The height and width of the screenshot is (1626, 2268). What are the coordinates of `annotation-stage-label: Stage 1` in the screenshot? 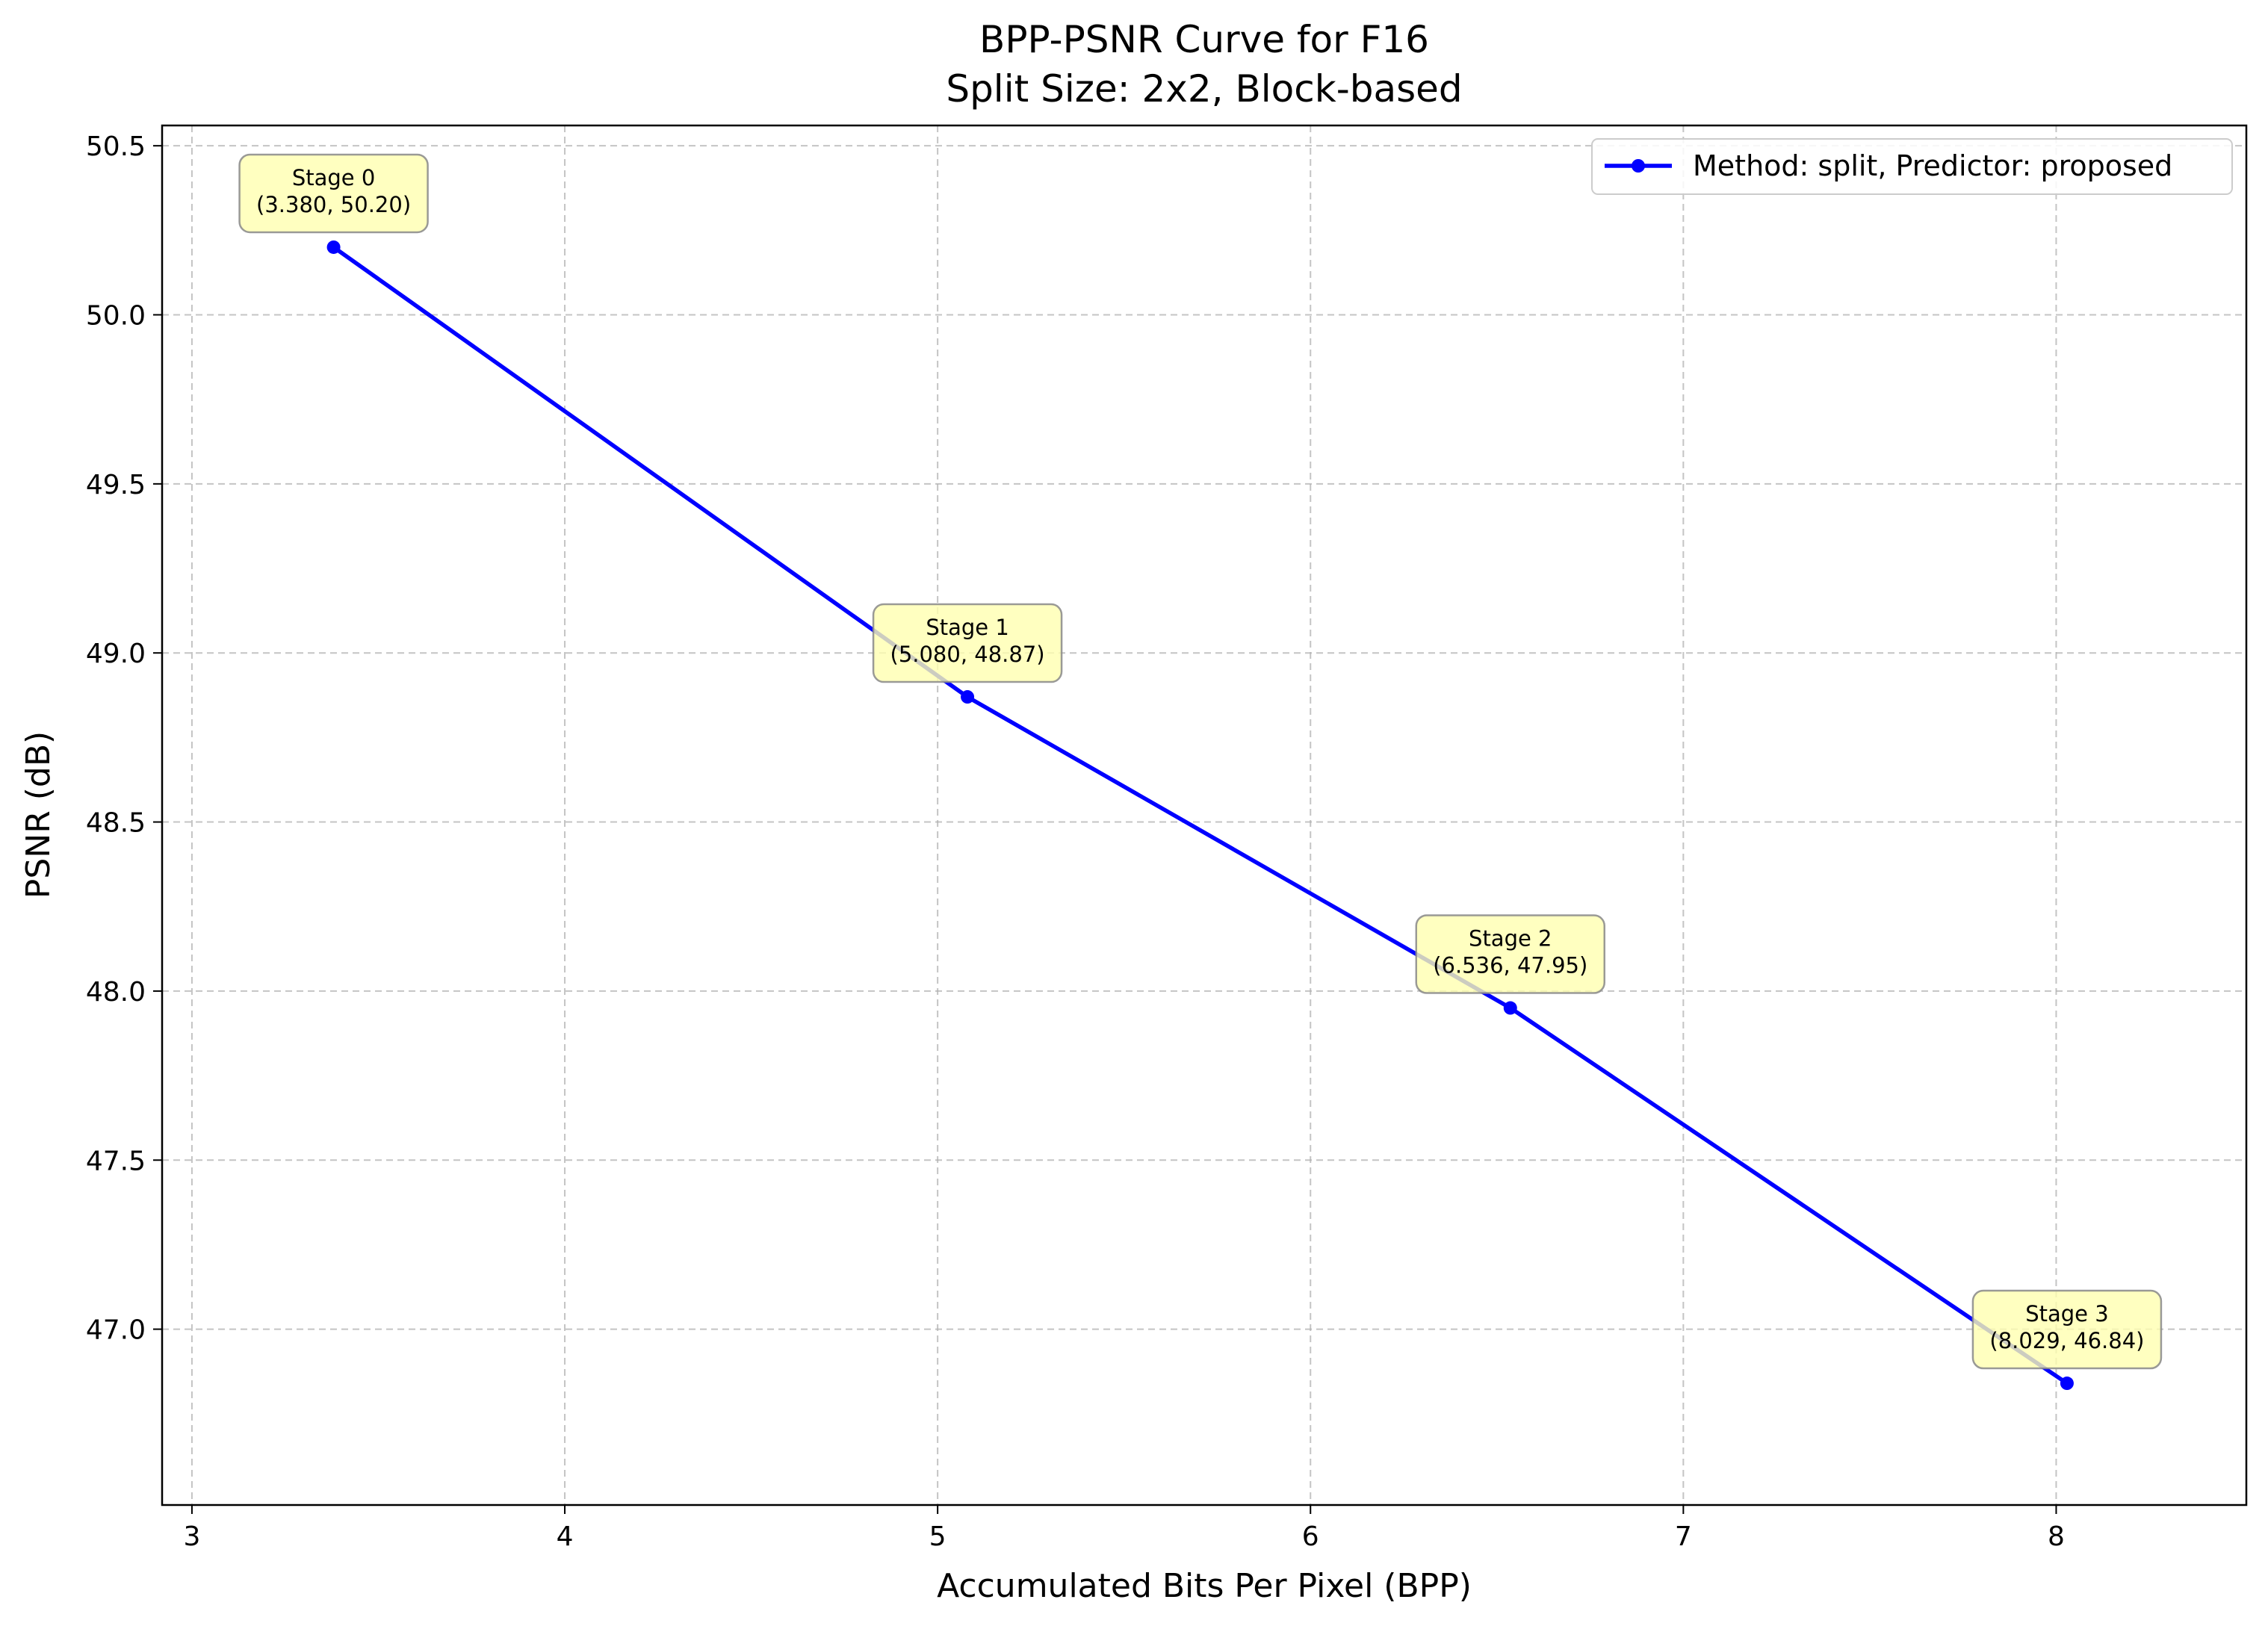 It's located at (967, 627).